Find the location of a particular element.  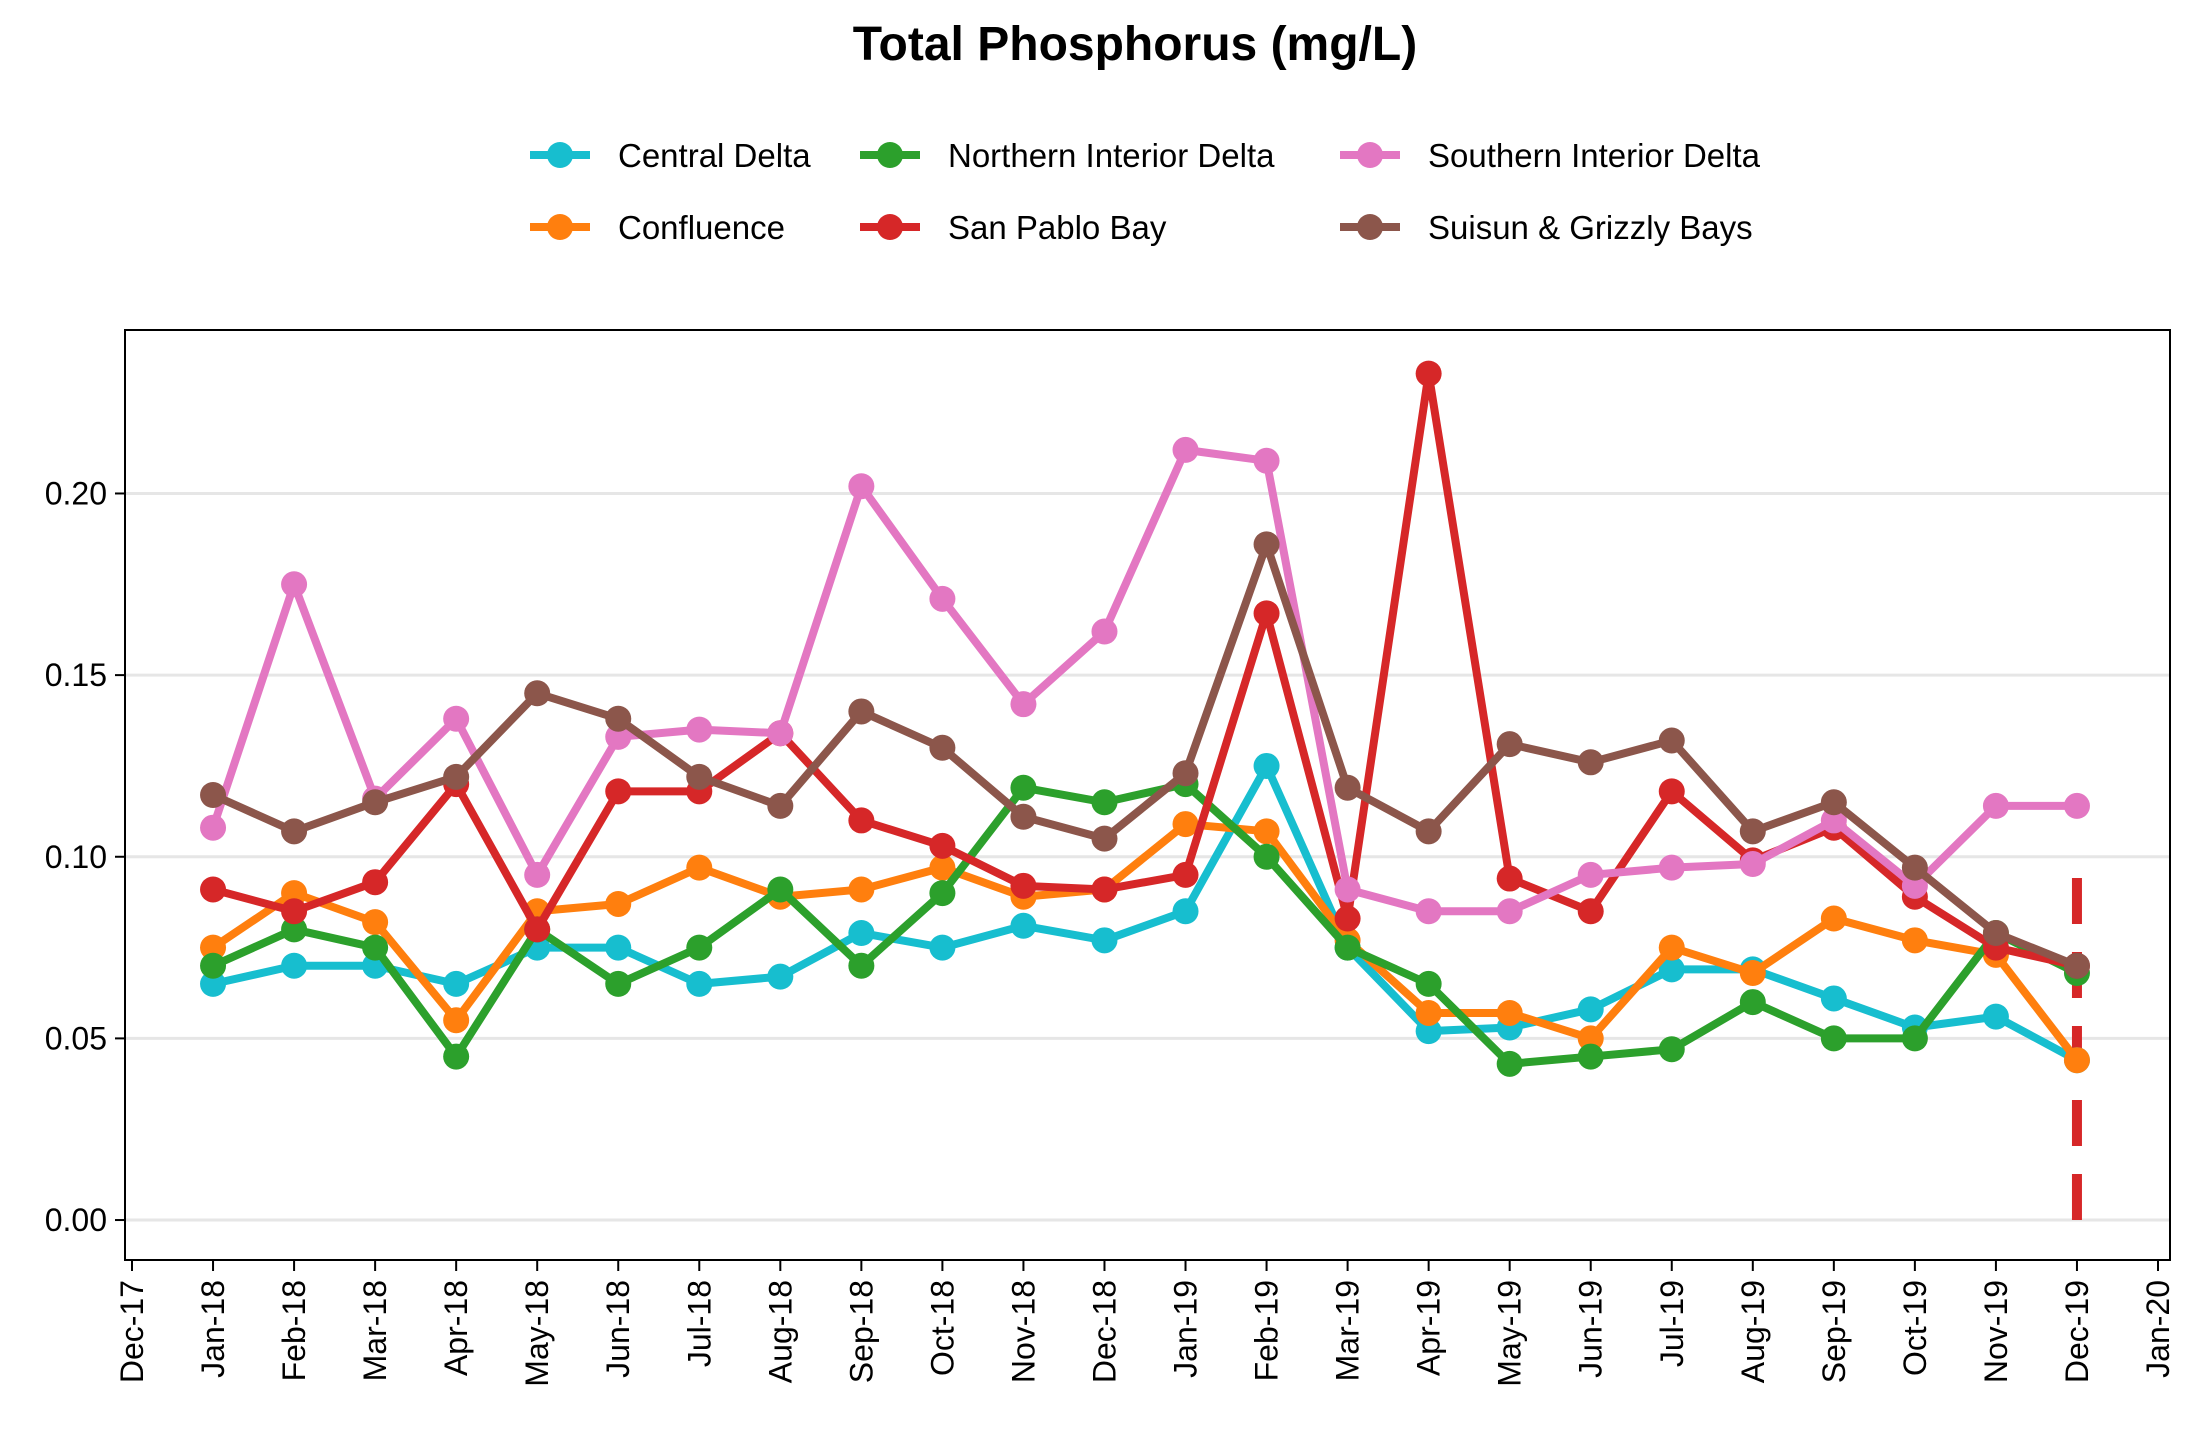

x-tick-label: Jan-19 is located at coordinates (1186, 1329).